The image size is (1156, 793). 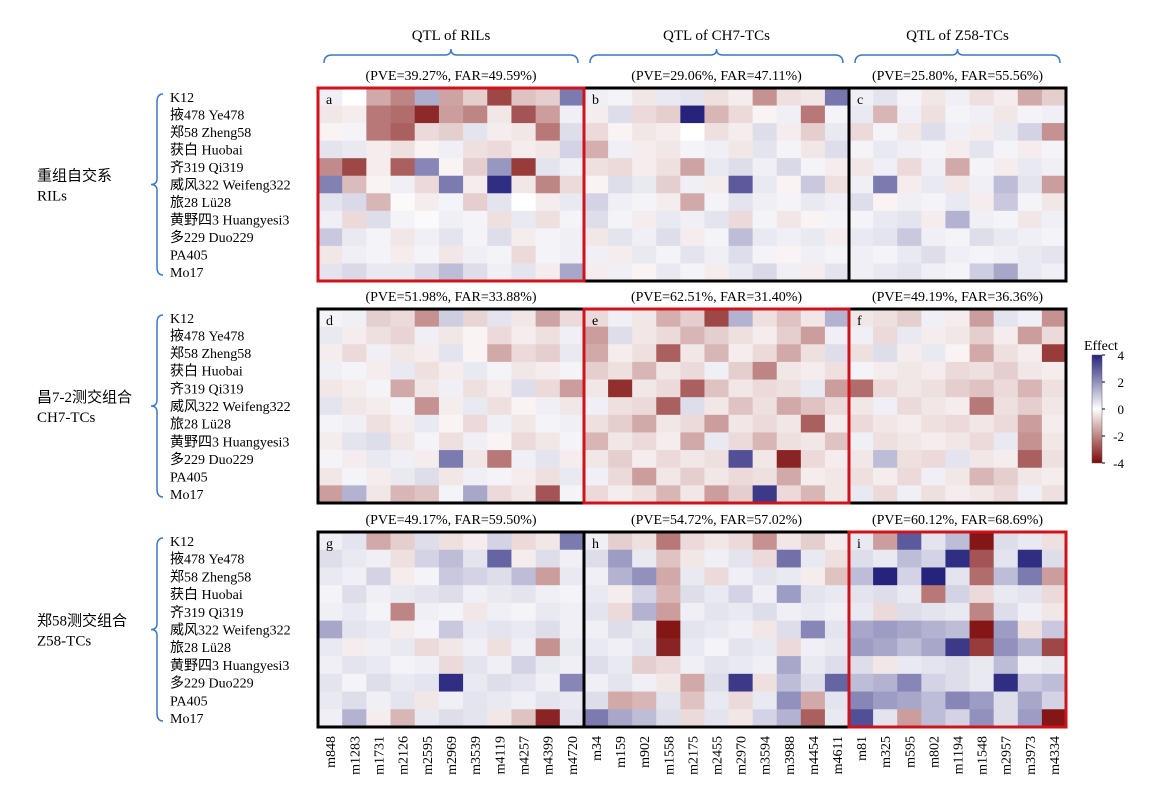 What do you see at coordinates (450, 520) in the screenshot?
I see `panel-stats: (PVE=49.17%, FAR=59.50%)` at bounding box center [450, 520].